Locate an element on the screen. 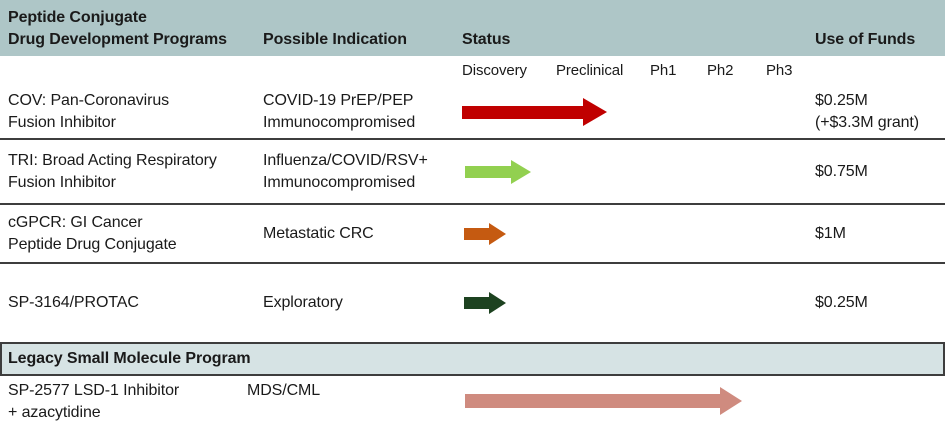  orange-arrow is located at coordinates (639, 233).